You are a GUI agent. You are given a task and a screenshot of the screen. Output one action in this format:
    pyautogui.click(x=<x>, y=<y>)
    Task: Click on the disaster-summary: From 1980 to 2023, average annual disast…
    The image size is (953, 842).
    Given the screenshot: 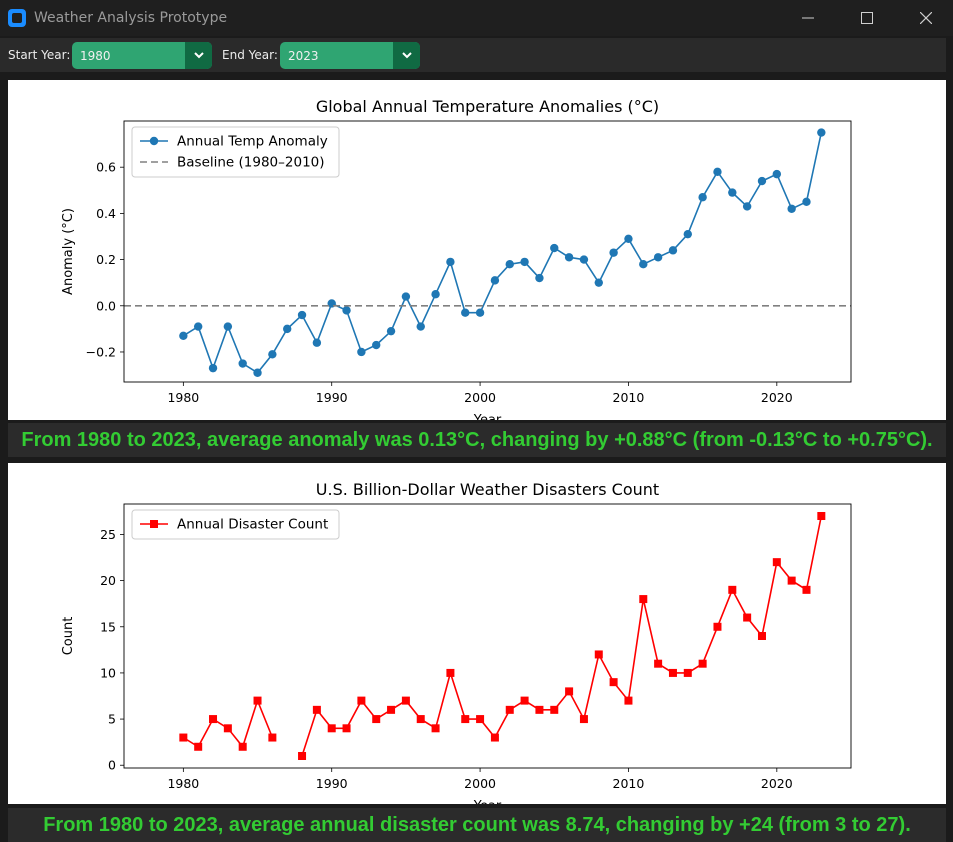 What is the action you would take?
    pyautogui.click(x=477, y=825)
    